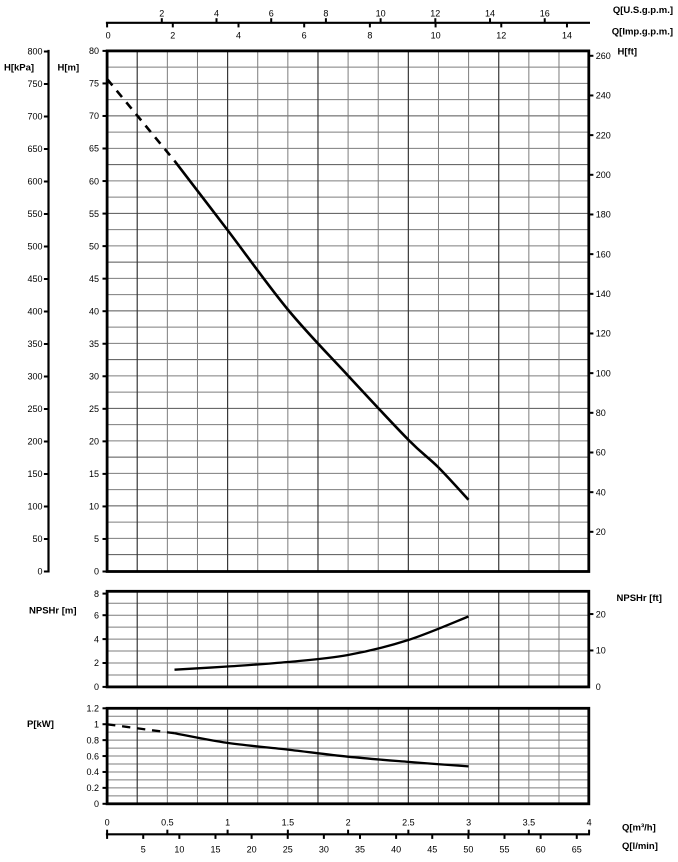  Describe the element at coordinates (92, 740) in the screenshot. I see `svg-text: 0.8` at that location.